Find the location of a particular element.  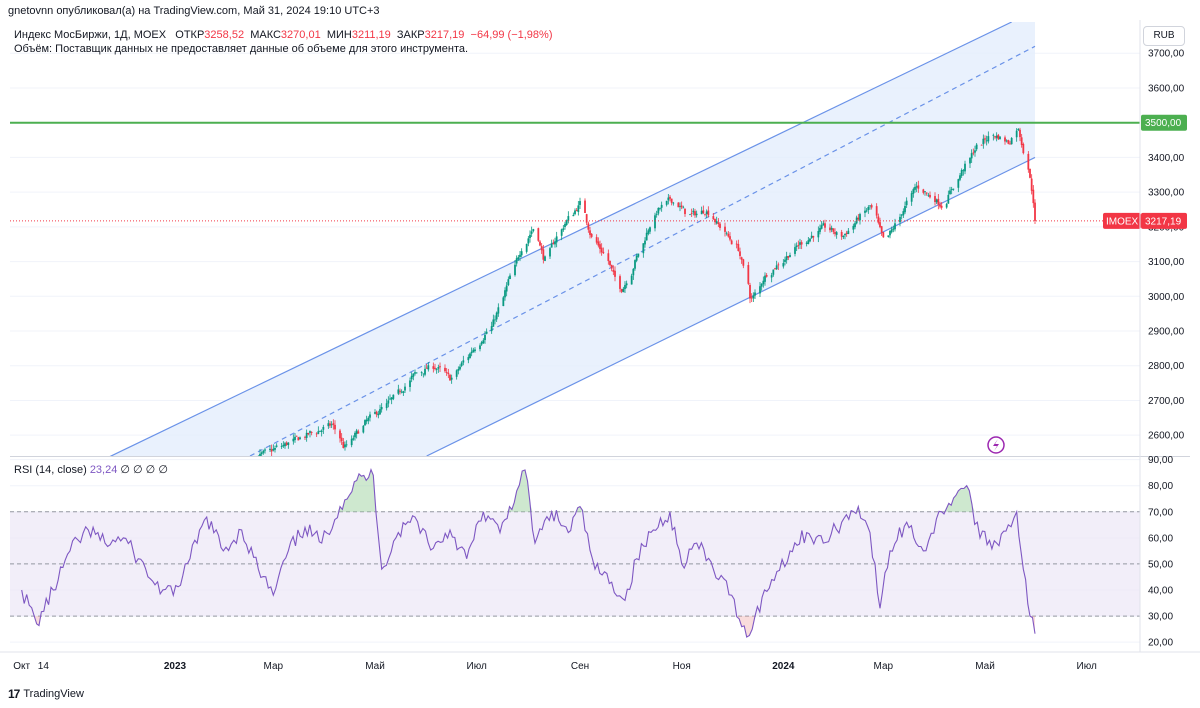

rsi-tick-label: 20,00 is located at coordinates (1160, 643).